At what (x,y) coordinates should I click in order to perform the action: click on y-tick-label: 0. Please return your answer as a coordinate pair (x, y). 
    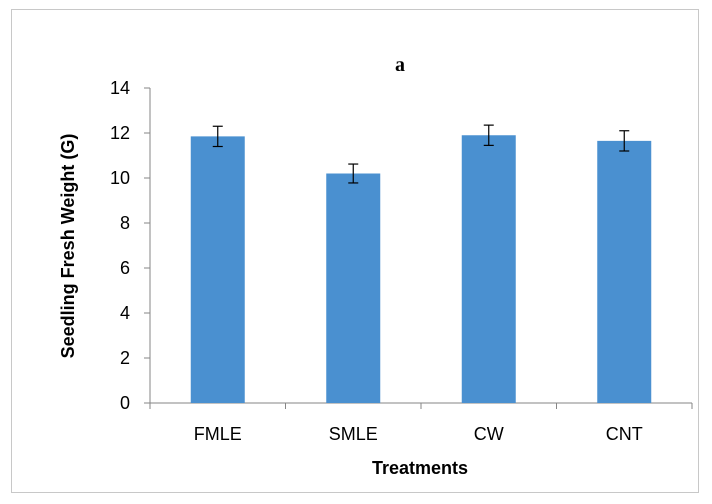
    Looking at the image, I should click on (125, 403).